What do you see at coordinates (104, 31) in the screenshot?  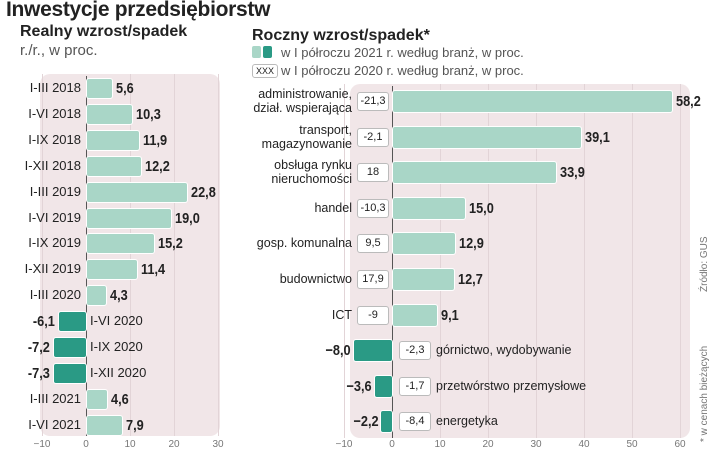 I see `left-chart-title: Realny wzrost/spadek` at bounding box center [104, 31].